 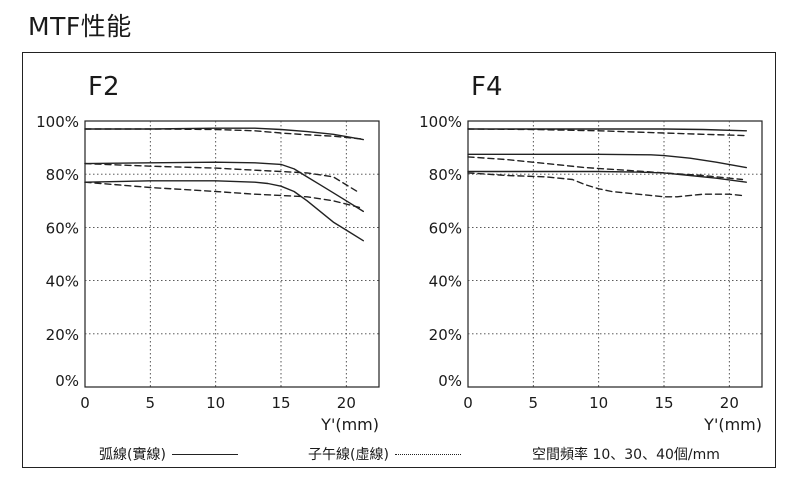 I want to click on page-title: MTF性能, so click(x=80, y=26).